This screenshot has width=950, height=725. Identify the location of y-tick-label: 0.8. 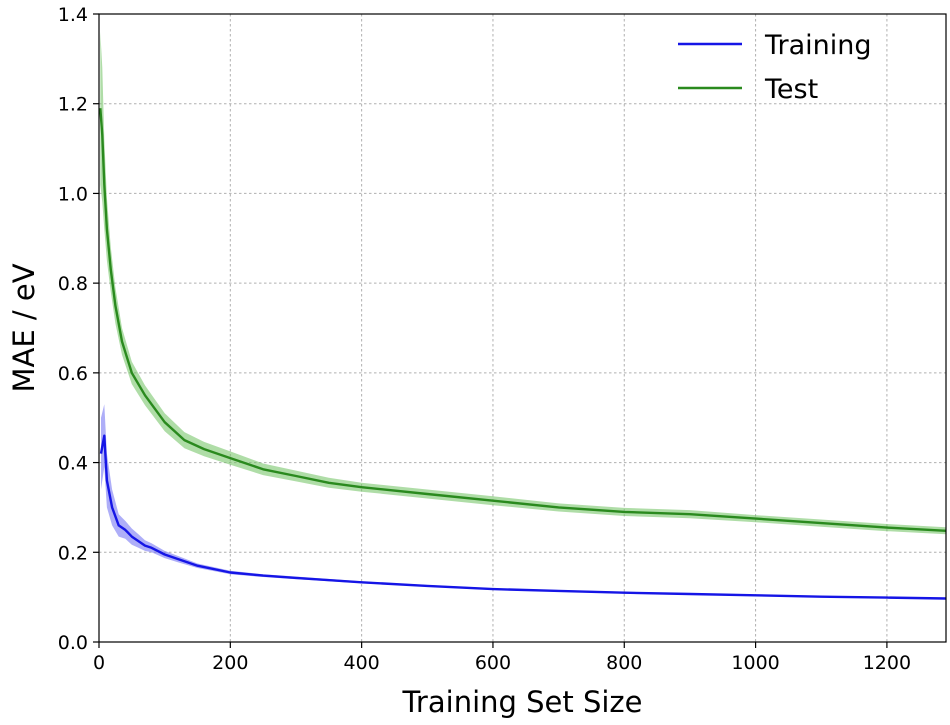
(73, 284).